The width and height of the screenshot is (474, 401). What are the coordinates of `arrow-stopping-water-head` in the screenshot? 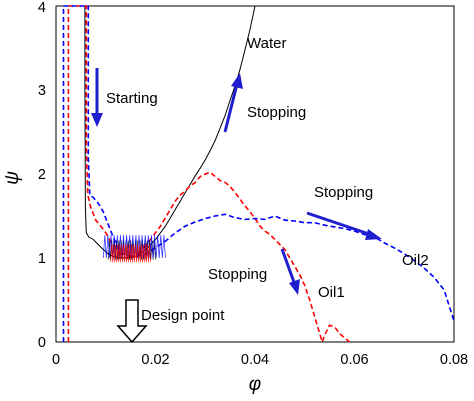 It's located at (237, 81).